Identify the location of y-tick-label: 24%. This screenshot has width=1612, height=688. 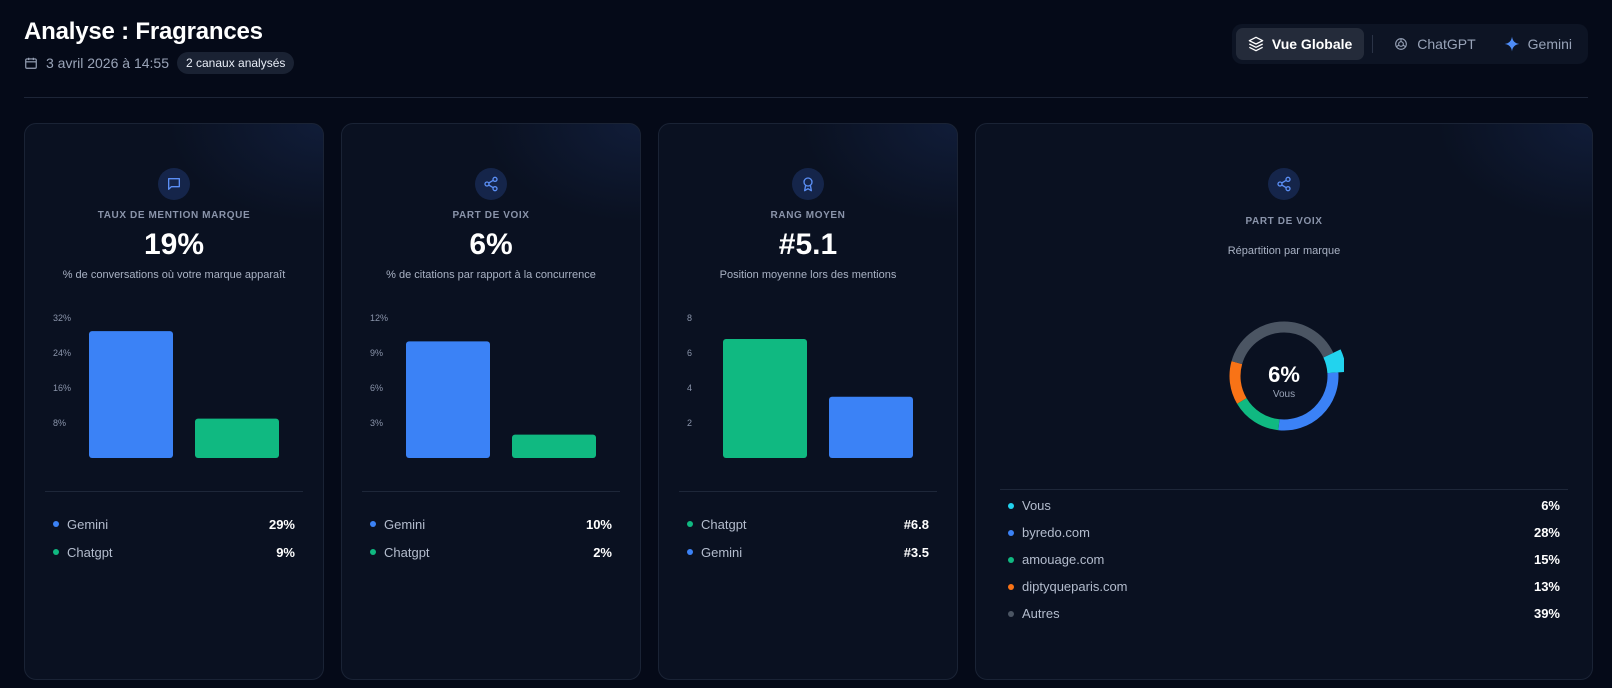
(62, 353).